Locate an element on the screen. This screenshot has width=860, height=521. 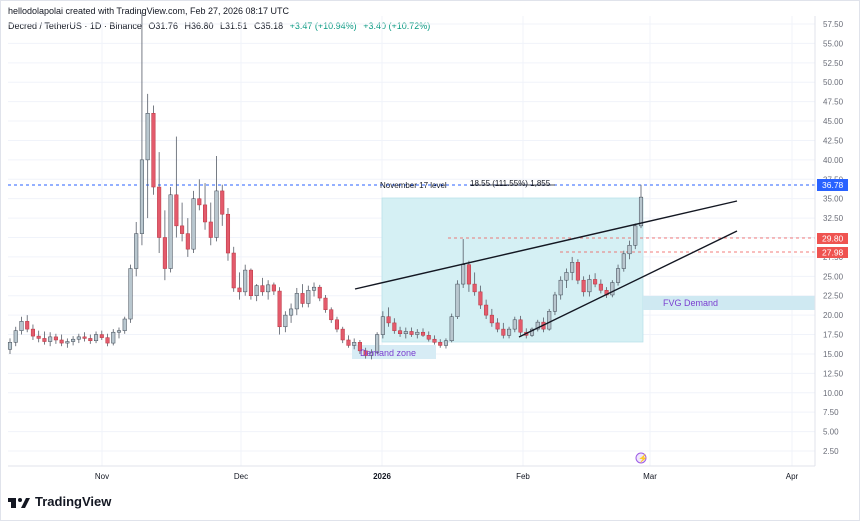
wedge-upper-line is located at coordinates (546, 245).